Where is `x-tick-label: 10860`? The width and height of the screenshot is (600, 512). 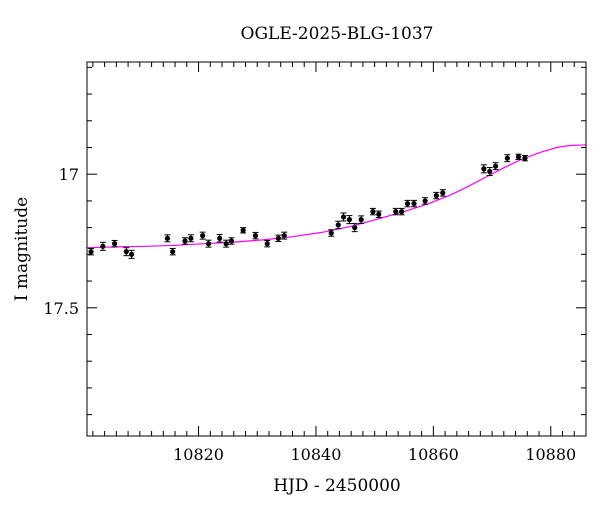 x-tick-label: 10860 is located at coordinates (433, 454).